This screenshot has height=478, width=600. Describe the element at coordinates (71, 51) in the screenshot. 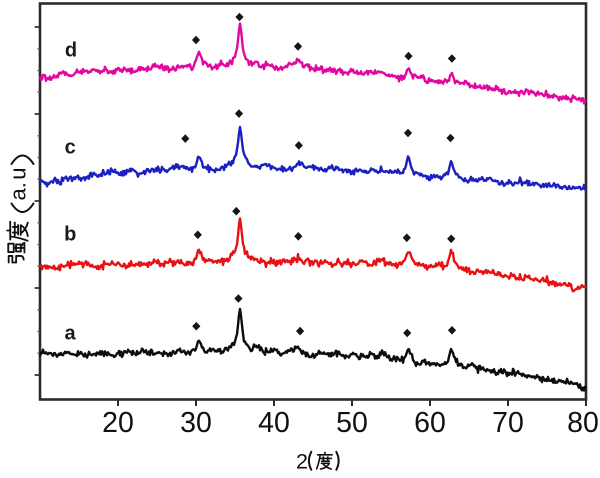

I see `svg-text: d` at that location.